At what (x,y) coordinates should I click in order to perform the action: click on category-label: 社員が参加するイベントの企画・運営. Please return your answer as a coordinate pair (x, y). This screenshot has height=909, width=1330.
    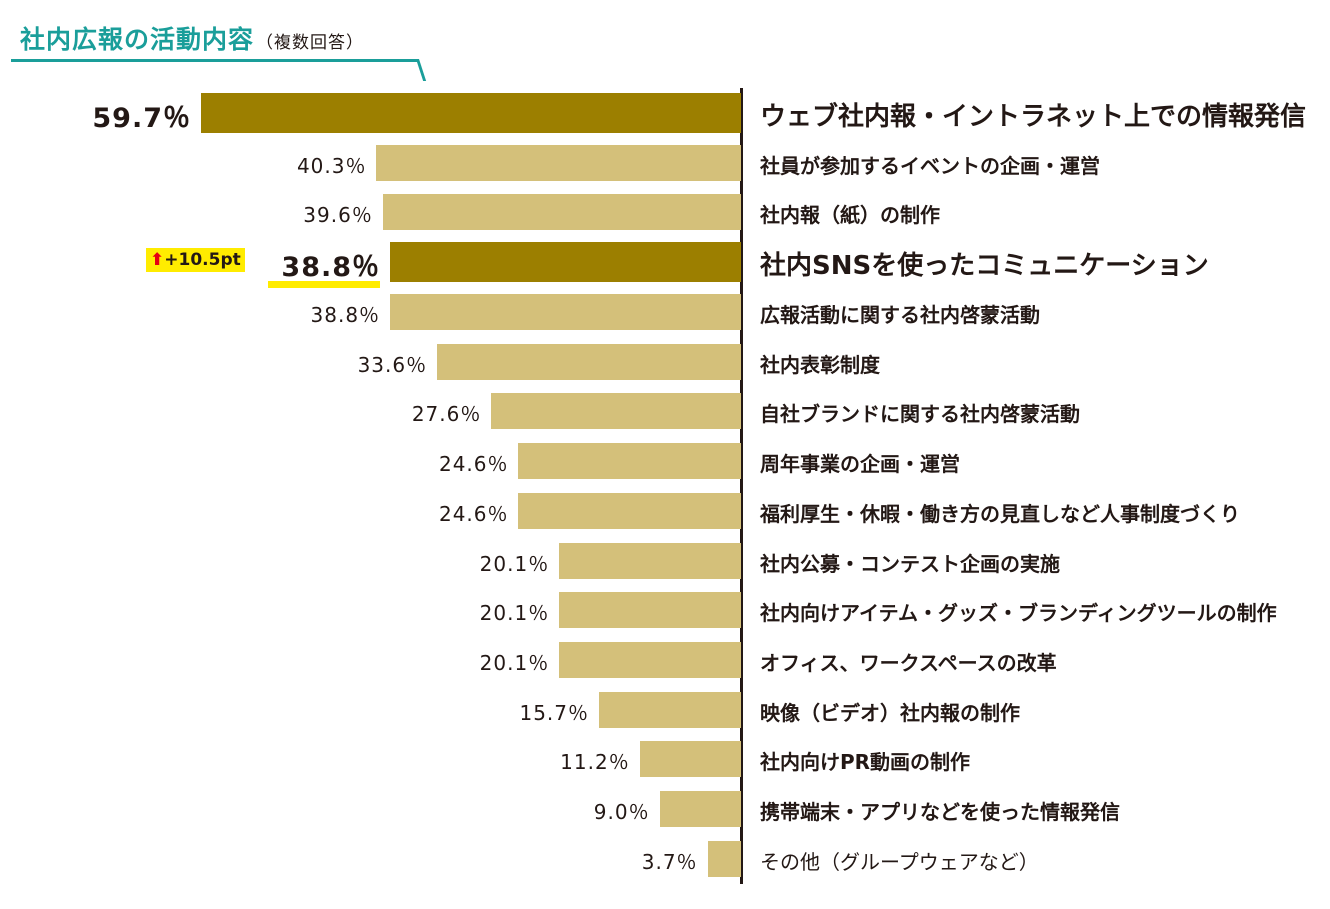
    Looking at the image, I should click on (930, 165).